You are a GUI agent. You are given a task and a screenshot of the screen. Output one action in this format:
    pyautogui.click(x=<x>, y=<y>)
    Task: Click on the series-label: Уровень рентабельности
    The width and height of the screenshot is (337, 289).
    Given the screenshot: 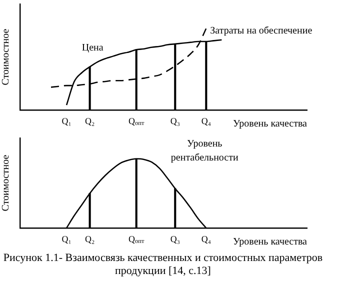 What is the action you would take?
    pyautogui.click(x=204, y=151)
    